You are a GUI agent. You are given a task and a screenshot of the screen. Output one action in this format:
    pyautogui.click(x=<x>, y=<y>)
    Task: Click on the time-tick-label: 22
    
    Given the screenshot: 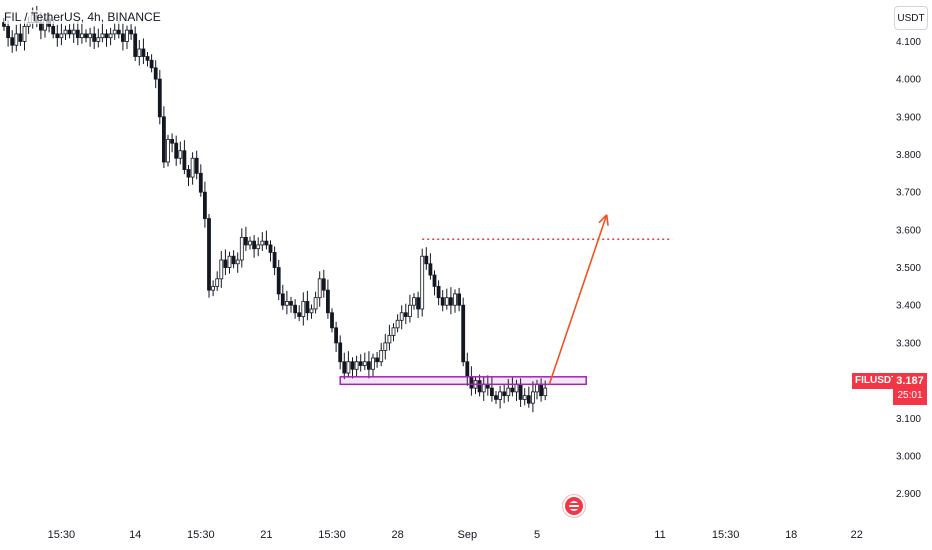 What is the action you would take?
    pyautogui.click(x=857, y=535)
    